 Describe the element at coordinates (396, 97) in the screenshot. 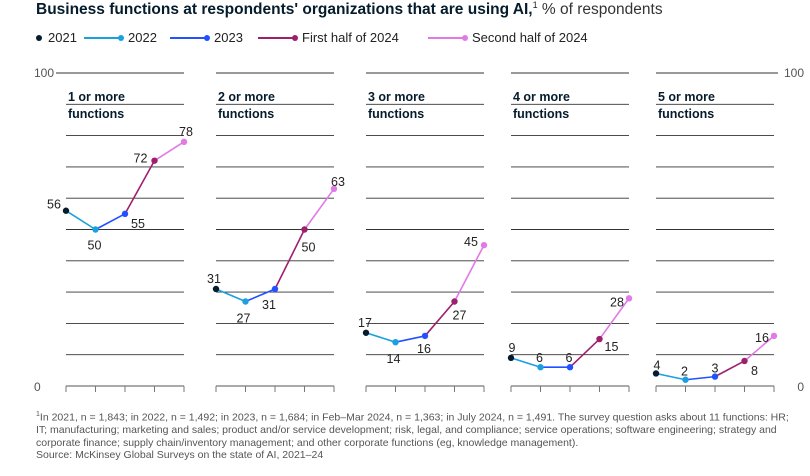

I see `panel-label-line1: 3 or more` at that location.